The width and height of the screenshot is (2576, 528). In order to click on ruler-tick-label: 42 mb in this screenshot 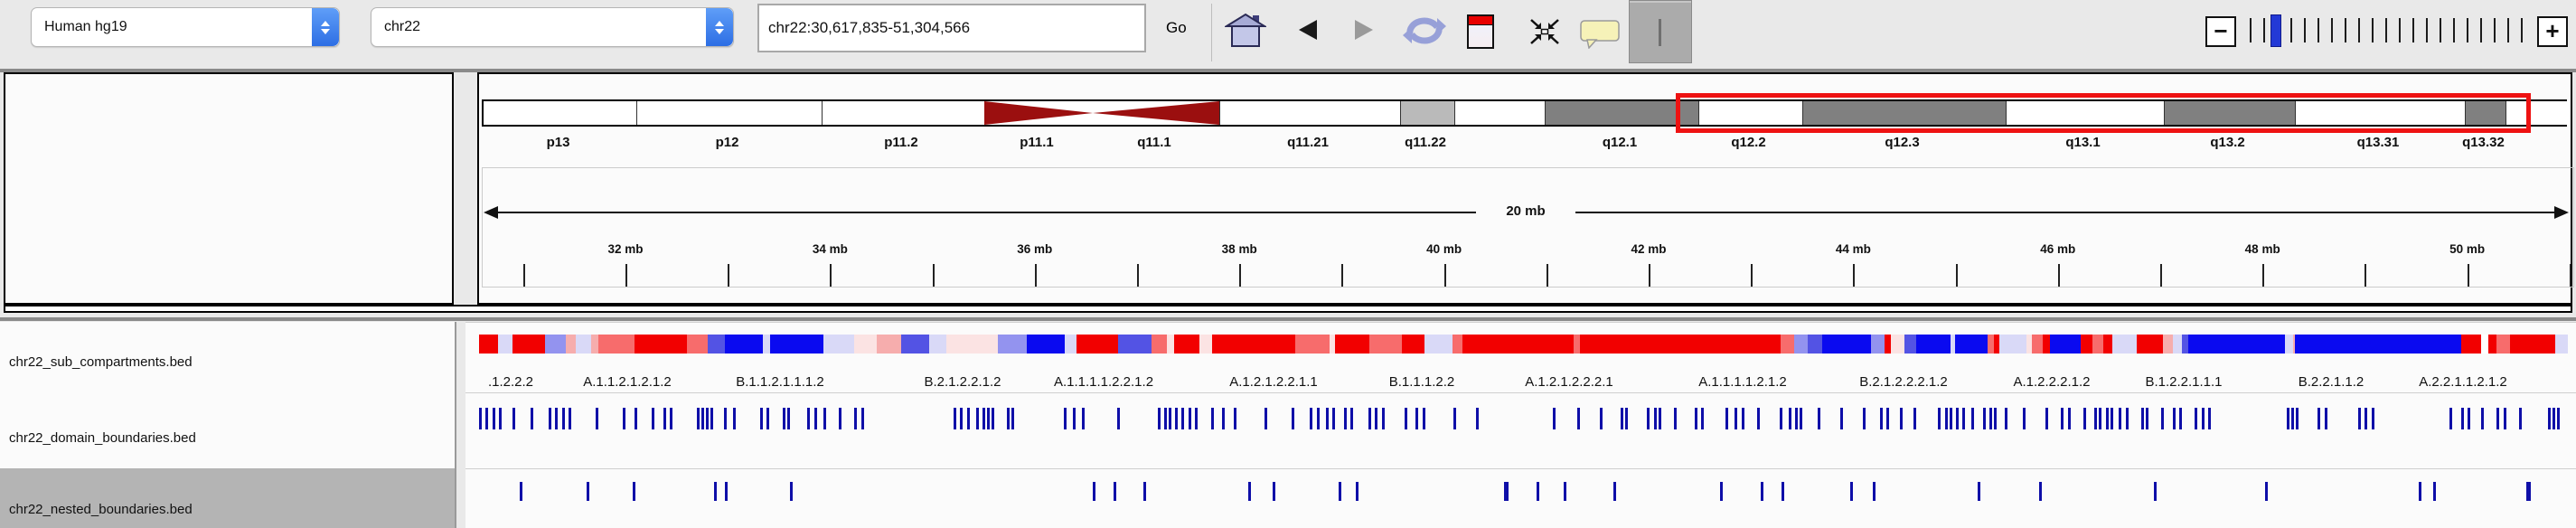, I will do `click(1649, 249)`.